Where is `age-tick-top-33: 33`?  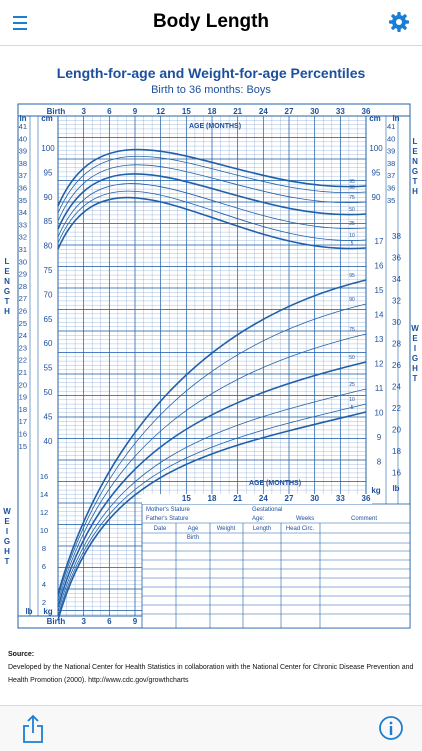 age-tick-top-33: 33 is located at coordinates (340, 111).